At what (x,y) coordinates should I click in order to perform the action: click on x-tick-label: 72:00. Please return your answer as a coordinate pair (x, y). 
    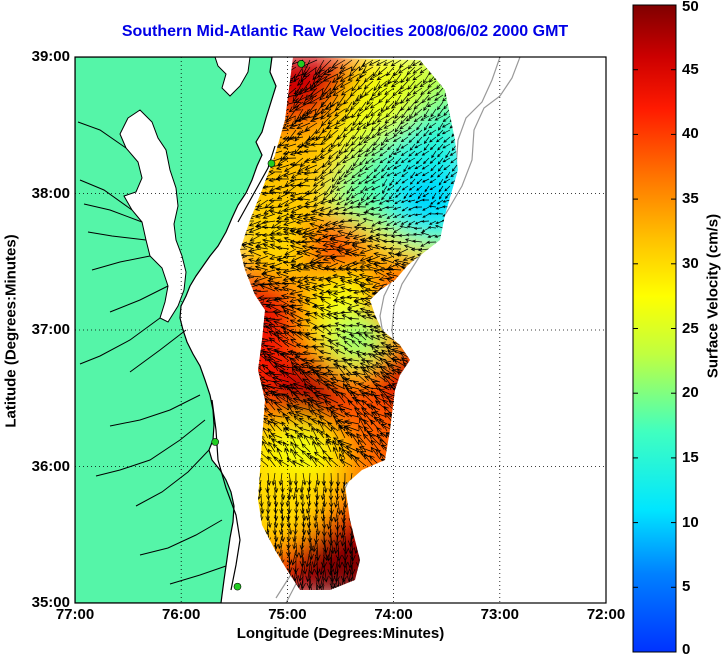
    Looking at the image, I should click on (606, 614).